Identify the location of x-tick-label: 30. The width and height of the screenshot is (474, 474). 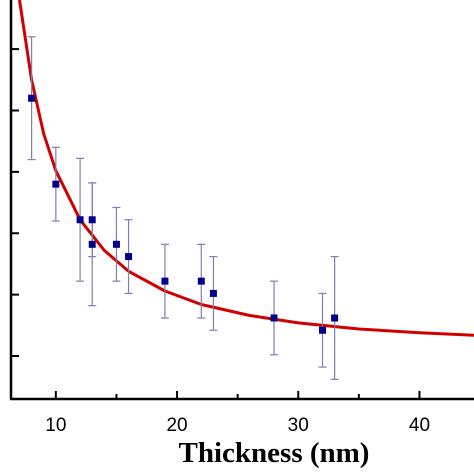
(298, 425).